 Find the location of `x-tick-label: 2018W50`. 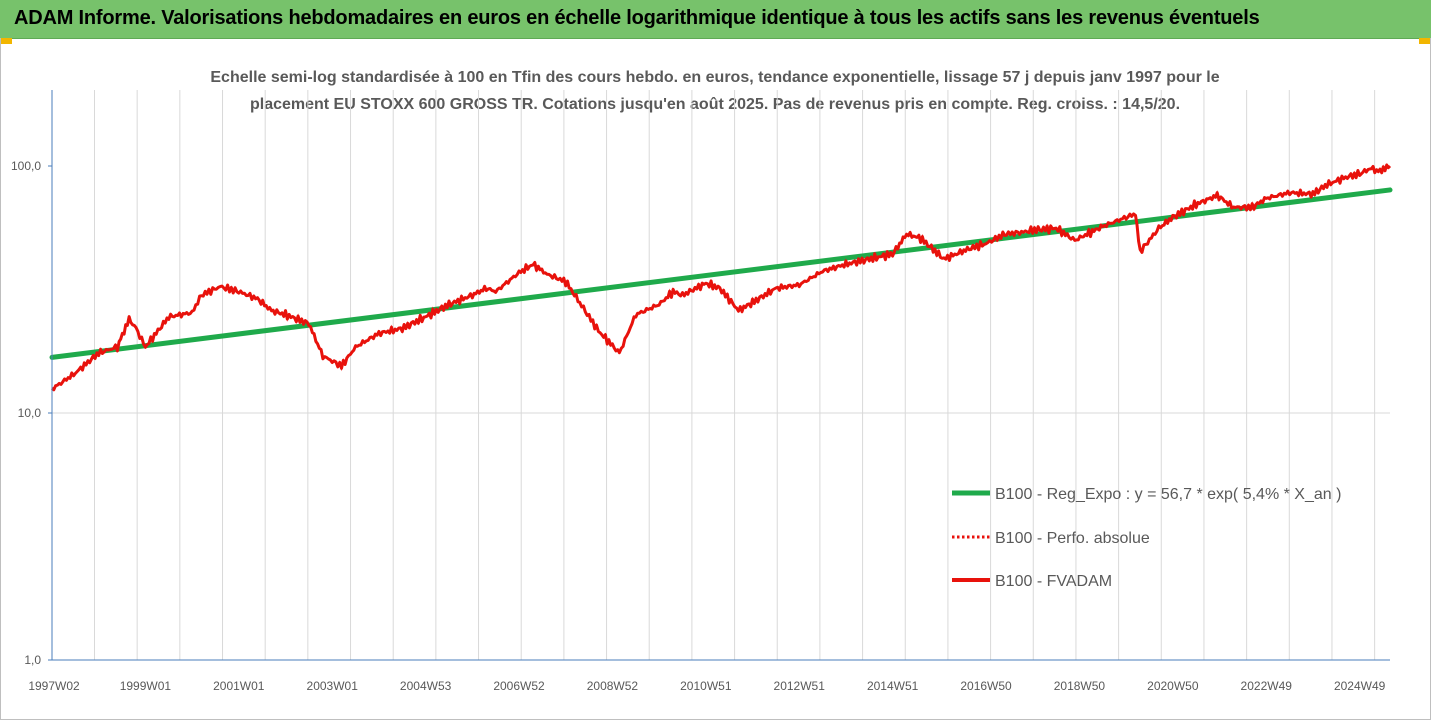

x-tick-label: 2018W50 is located at coordinates (1080, 686).